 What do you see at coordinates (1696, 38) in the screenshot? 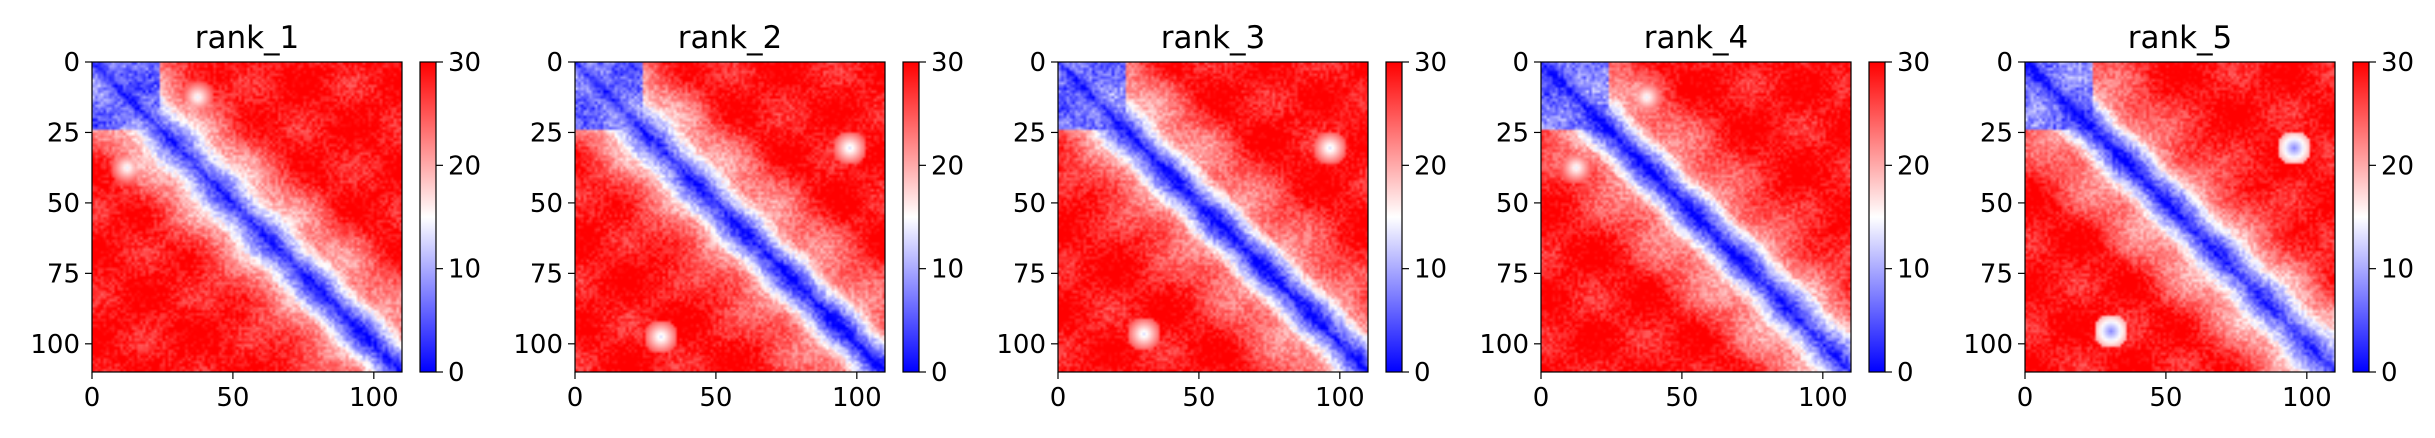
I see `panel-title: rank_4` at bounding box center [1696, 38].